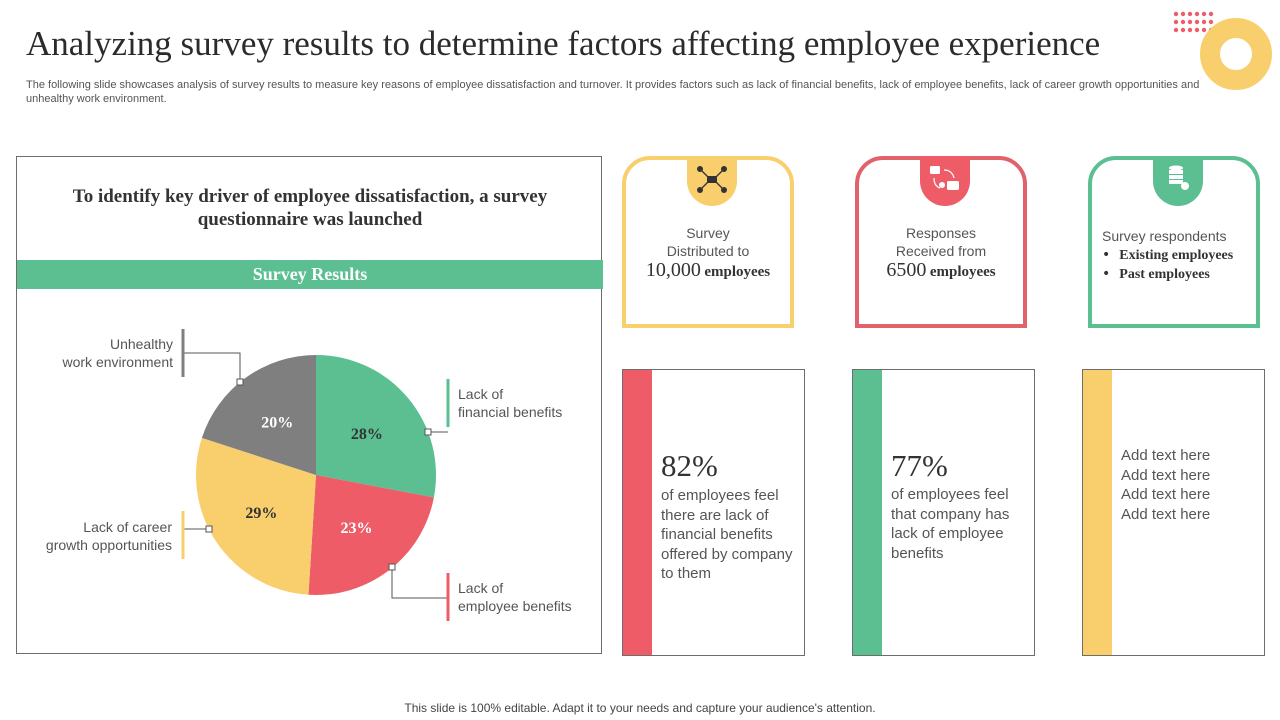 This screenshot has height=720, width=1280. What do you see at coordinates (277, 423) in the screenshot?
I see `pie-value-label: 20%` at bounding box center [277, 423].